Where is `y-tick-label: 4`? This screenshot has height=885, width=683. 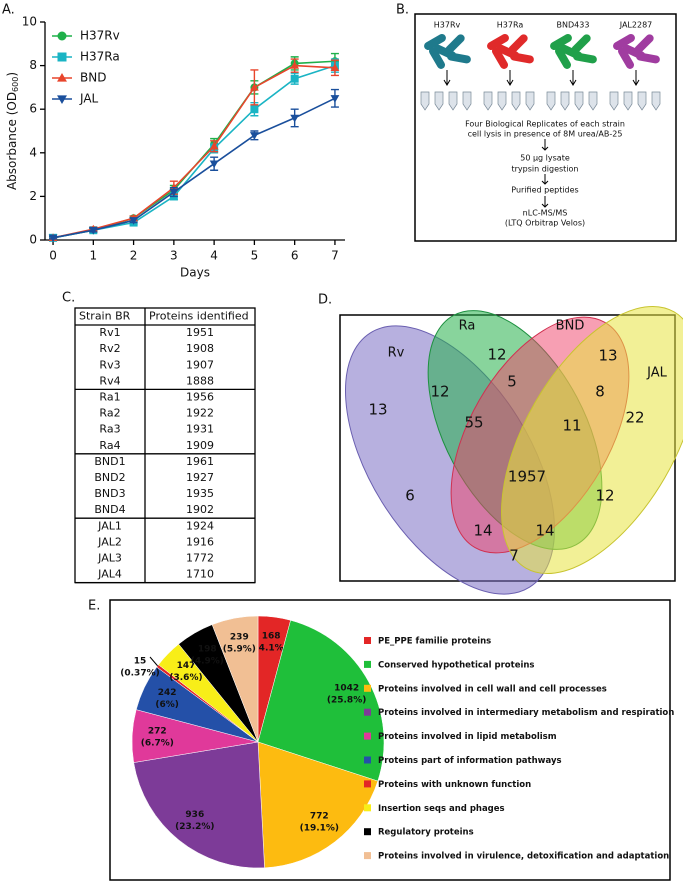 y-tick-label: 4 is located at coordinates (33, 152).